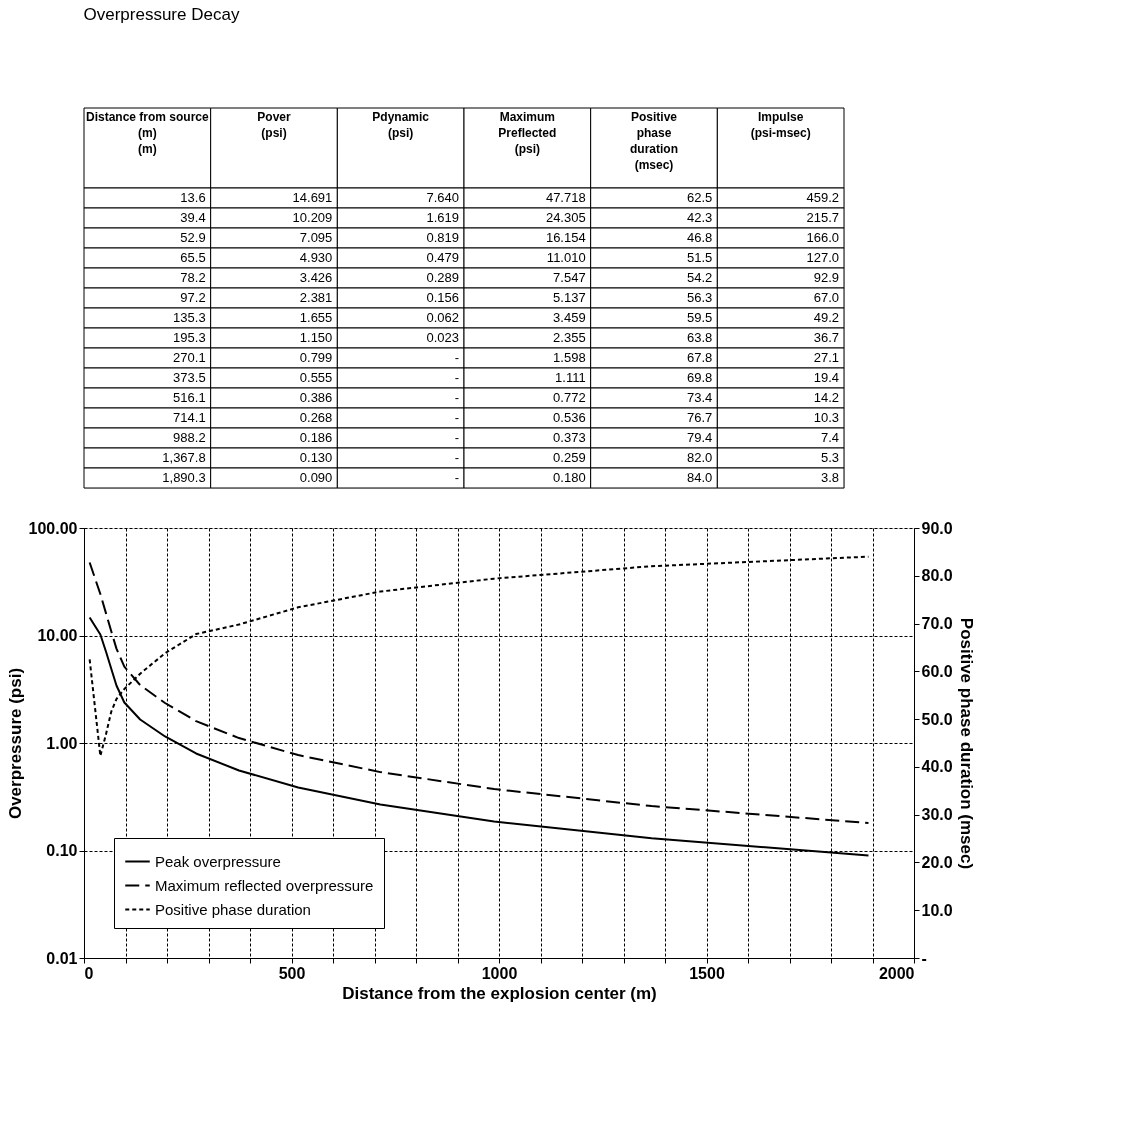 Image resolution: width=1140 pixels, height=1148 pixels. What do you see at coordinates (189, 377) in the screenshot?
I see `text: 373.5` at bounding box center [189, 377].